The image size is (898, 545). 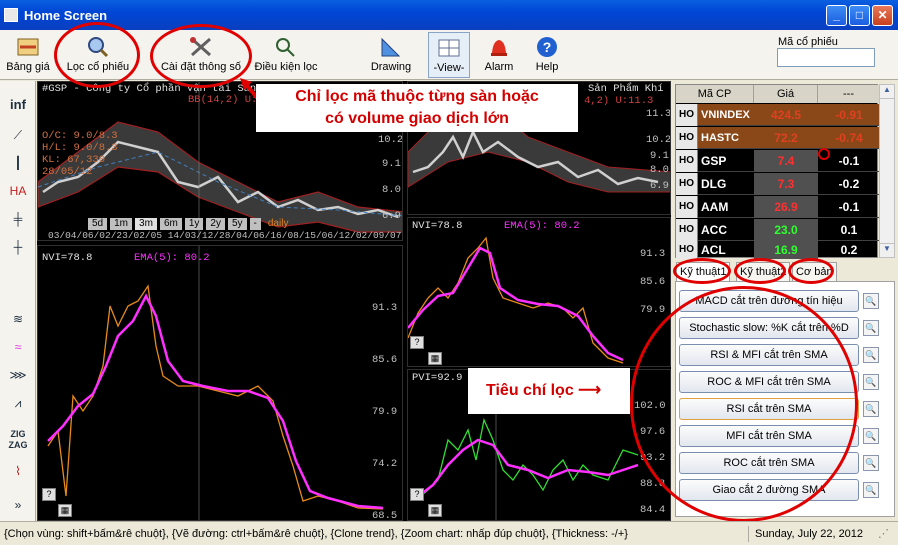 I want to click on stock-change: 0.2, so click(x=849, y=250).